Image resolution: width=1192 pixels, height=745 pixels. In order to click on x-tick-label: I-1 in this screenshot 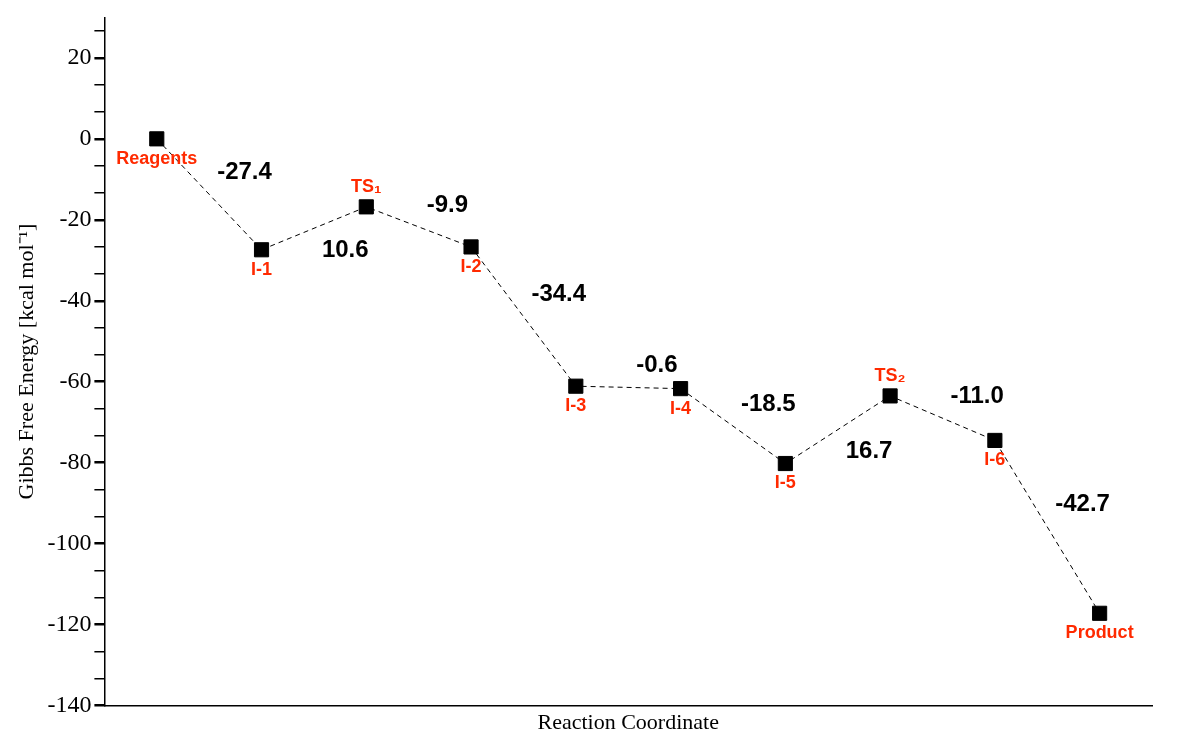, I will do `click(262, 268)`.